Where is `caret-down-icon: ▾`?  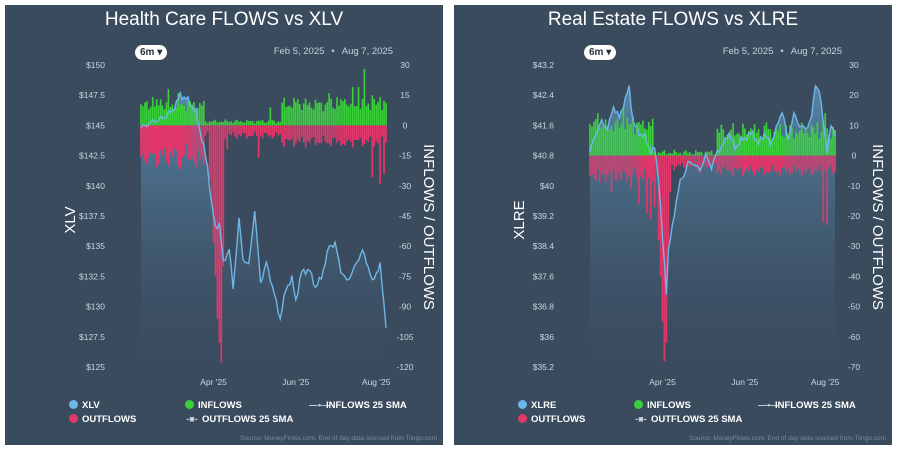 caret-down-icon: ▾ is located at coordinates (160, 52).